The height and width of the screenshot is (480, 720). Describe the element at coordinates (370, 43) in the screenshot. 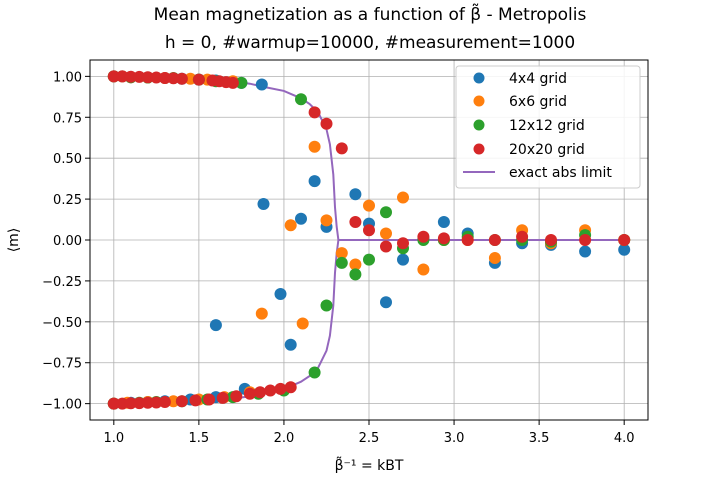

I see `chart-subtitle: h = 0, #warmup=10000, #measurement=1000` at that location.